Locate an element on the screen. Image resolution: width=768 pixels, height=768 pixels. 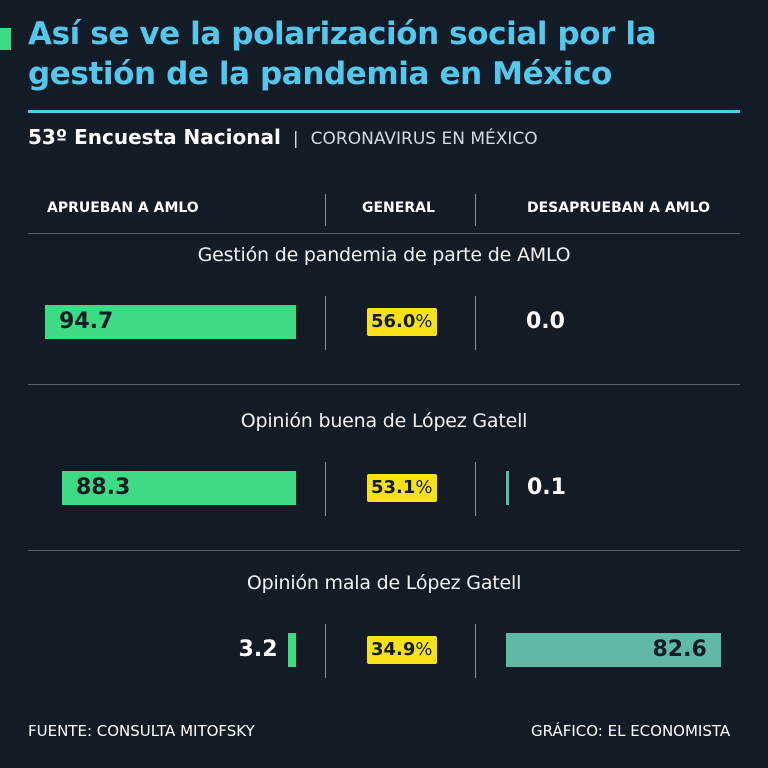
approve-value: 94.7 is located at coordinates (86, 321).